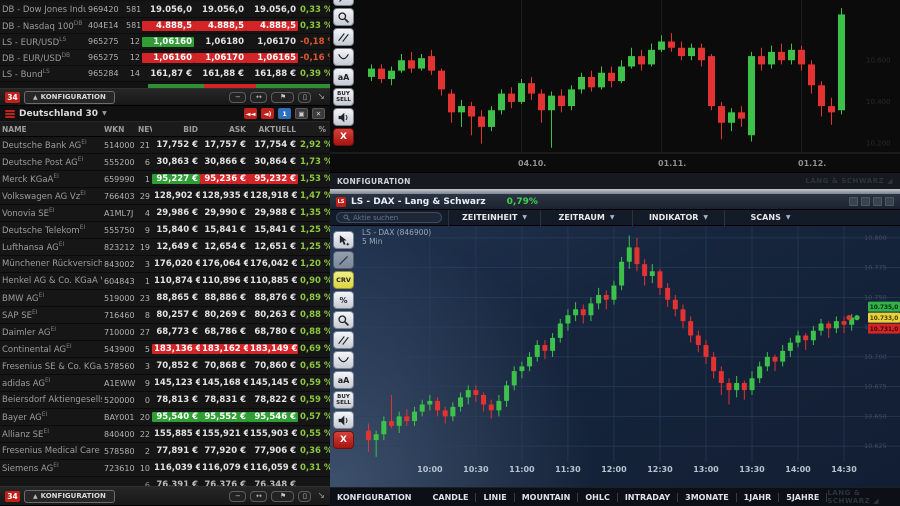  I want to click on footer-intraday: INTRADAY, so click(648, 497).